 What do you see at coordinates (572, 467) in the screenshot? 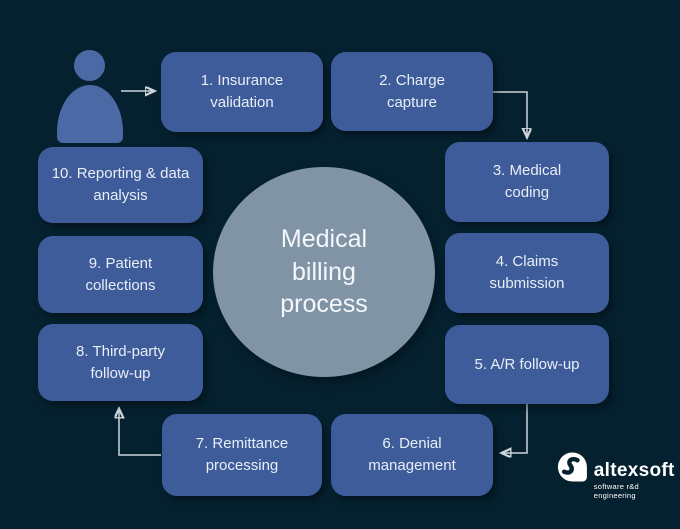
I see `altexsoft-logo-icon` at bounding box center [572, 467].